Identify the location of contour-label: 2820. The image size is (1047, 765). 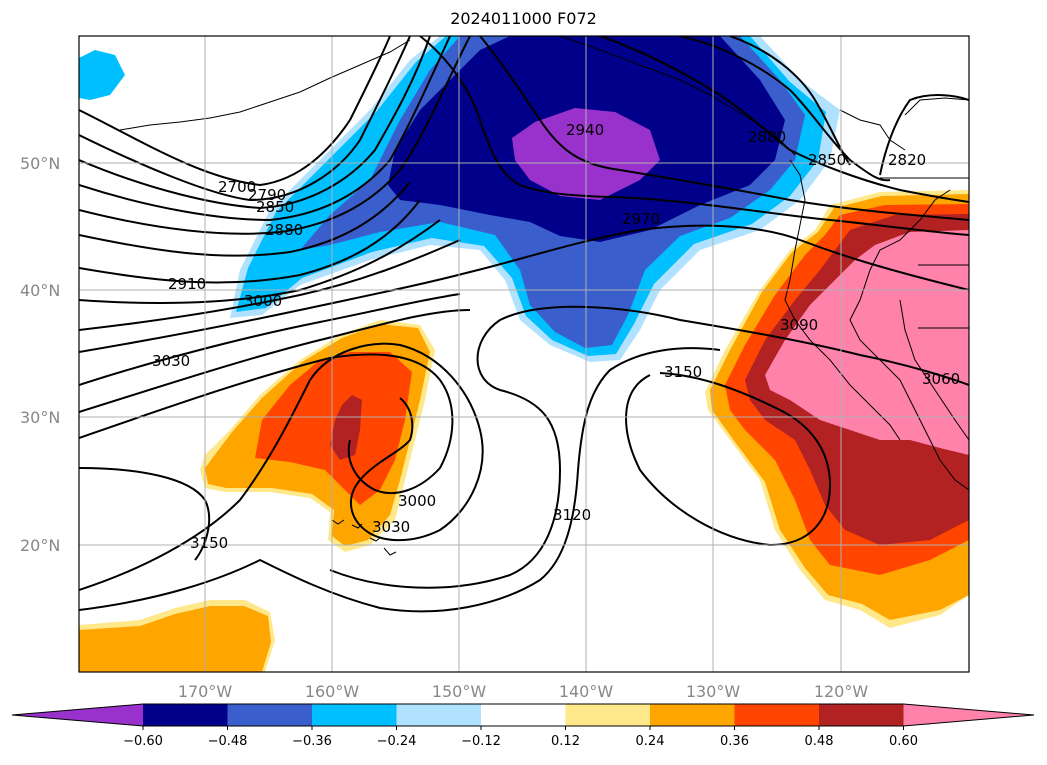
(907, 160).